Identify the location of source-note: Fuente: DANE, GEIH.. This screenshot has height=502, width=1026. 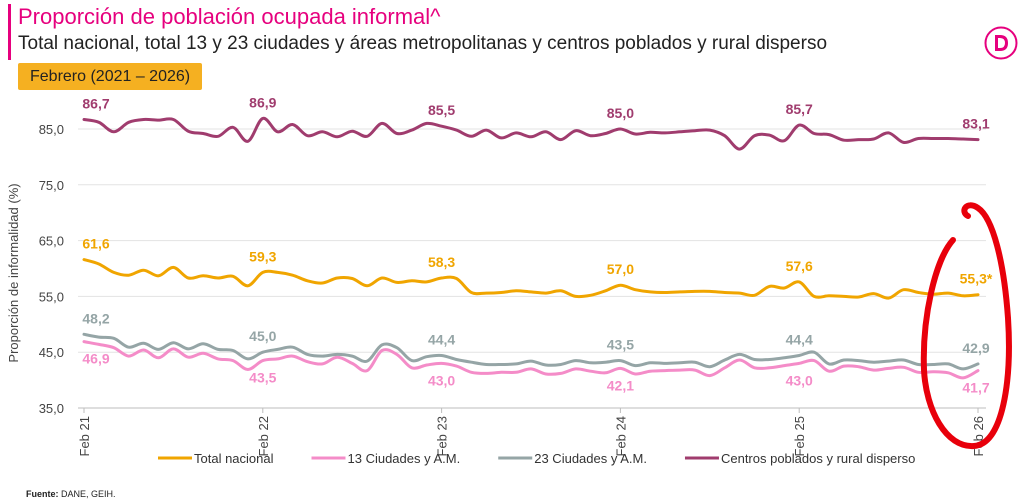
(71, 494).